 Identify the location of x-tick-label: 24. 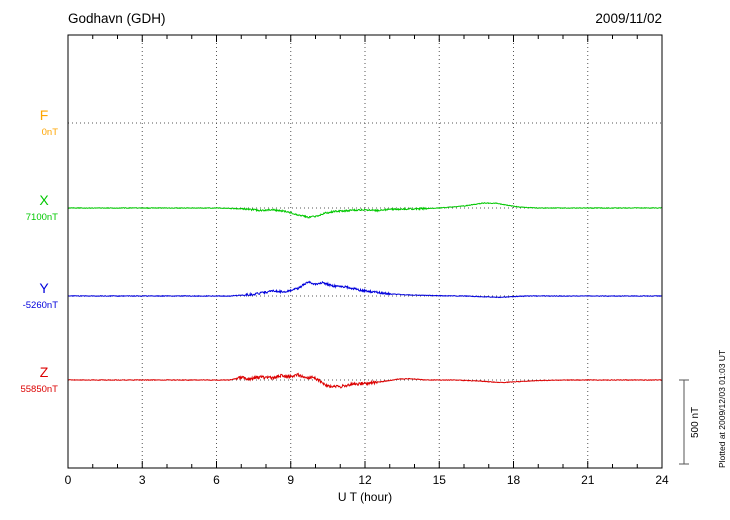
(662, 480).